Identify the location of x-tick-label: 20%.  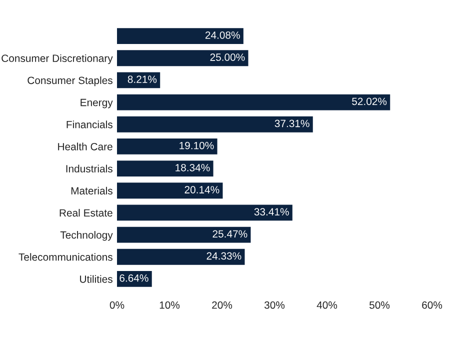
(222, 305).